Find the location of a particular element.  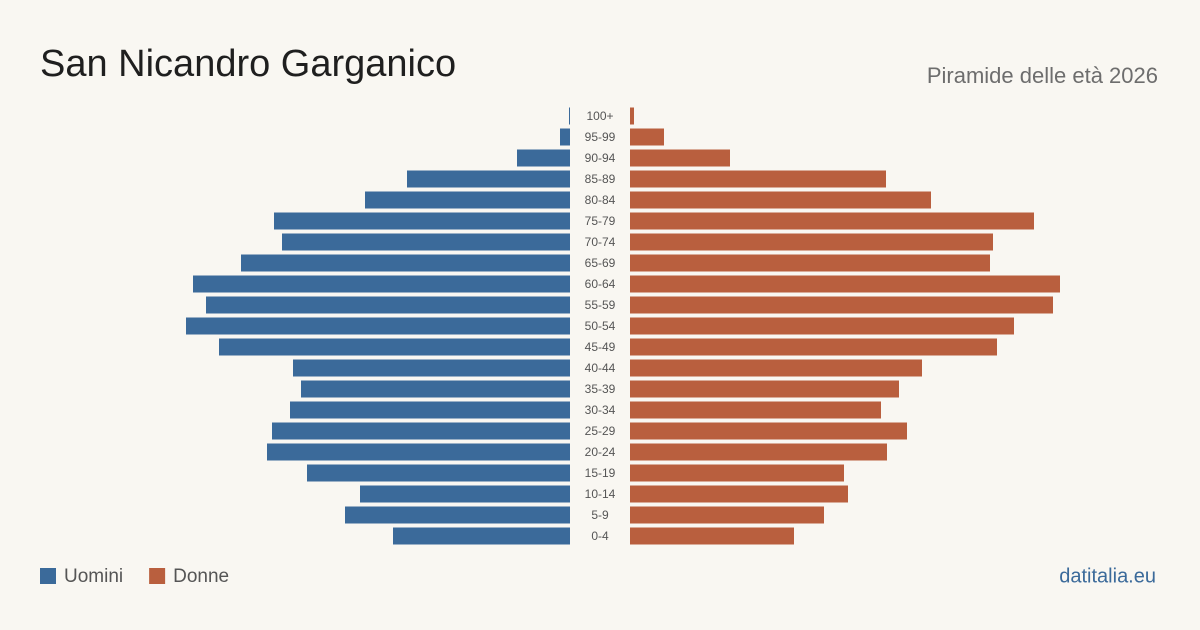

age-label: 50-54 is located at coordinates (600, 326).